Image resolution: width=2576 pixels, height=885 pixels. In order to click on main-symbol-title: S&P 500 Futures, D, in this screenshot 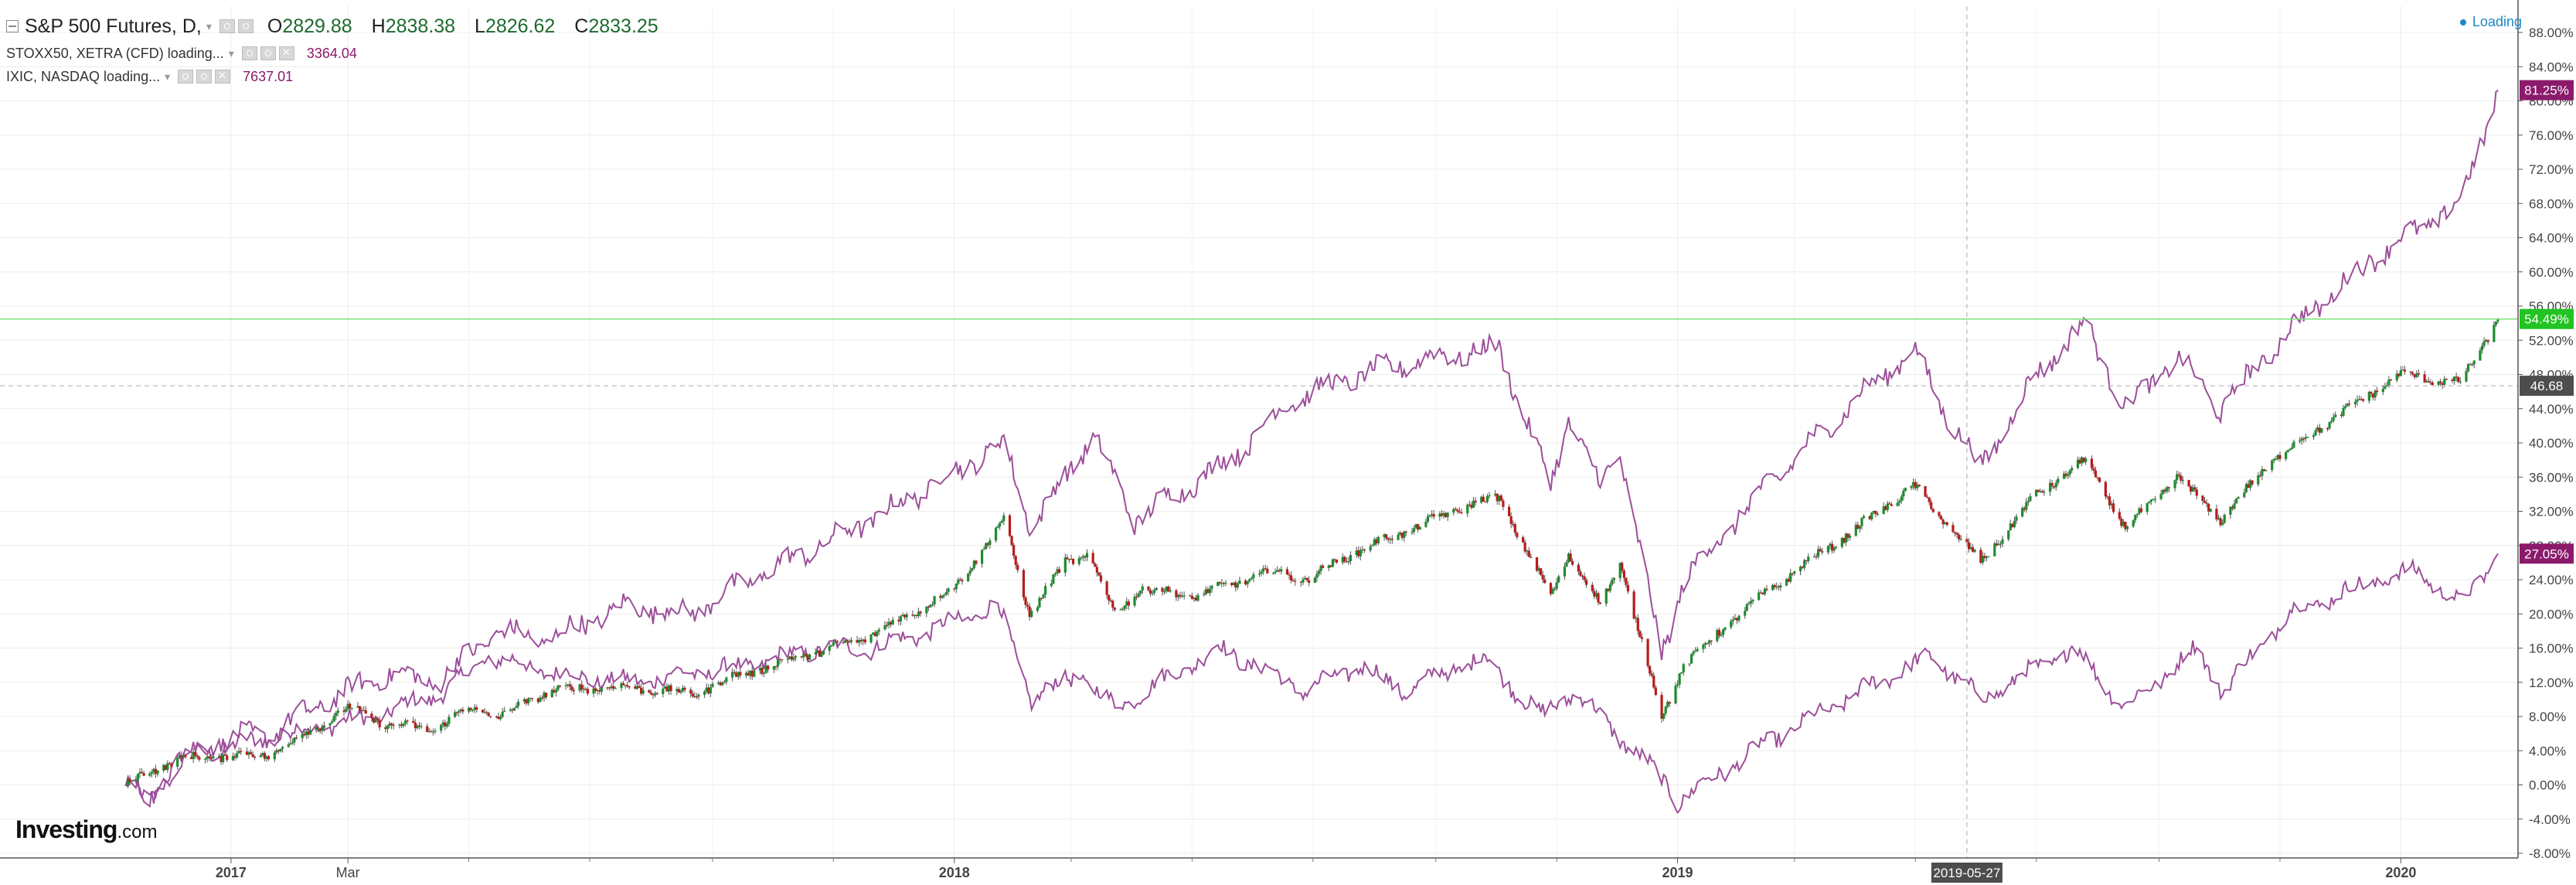, I will do `click(114, 26)`.